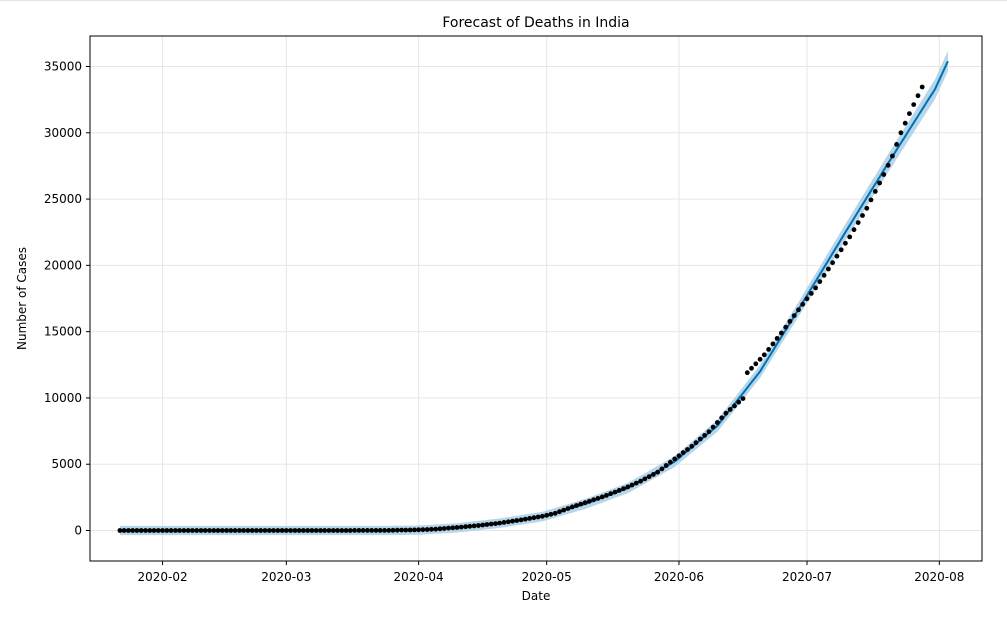 The width and height of the screenshot is (1007, 621). Describe the element at coordinates (547, 577) in the screenshot. I see `x-tick-label: 2020-05` at that location.